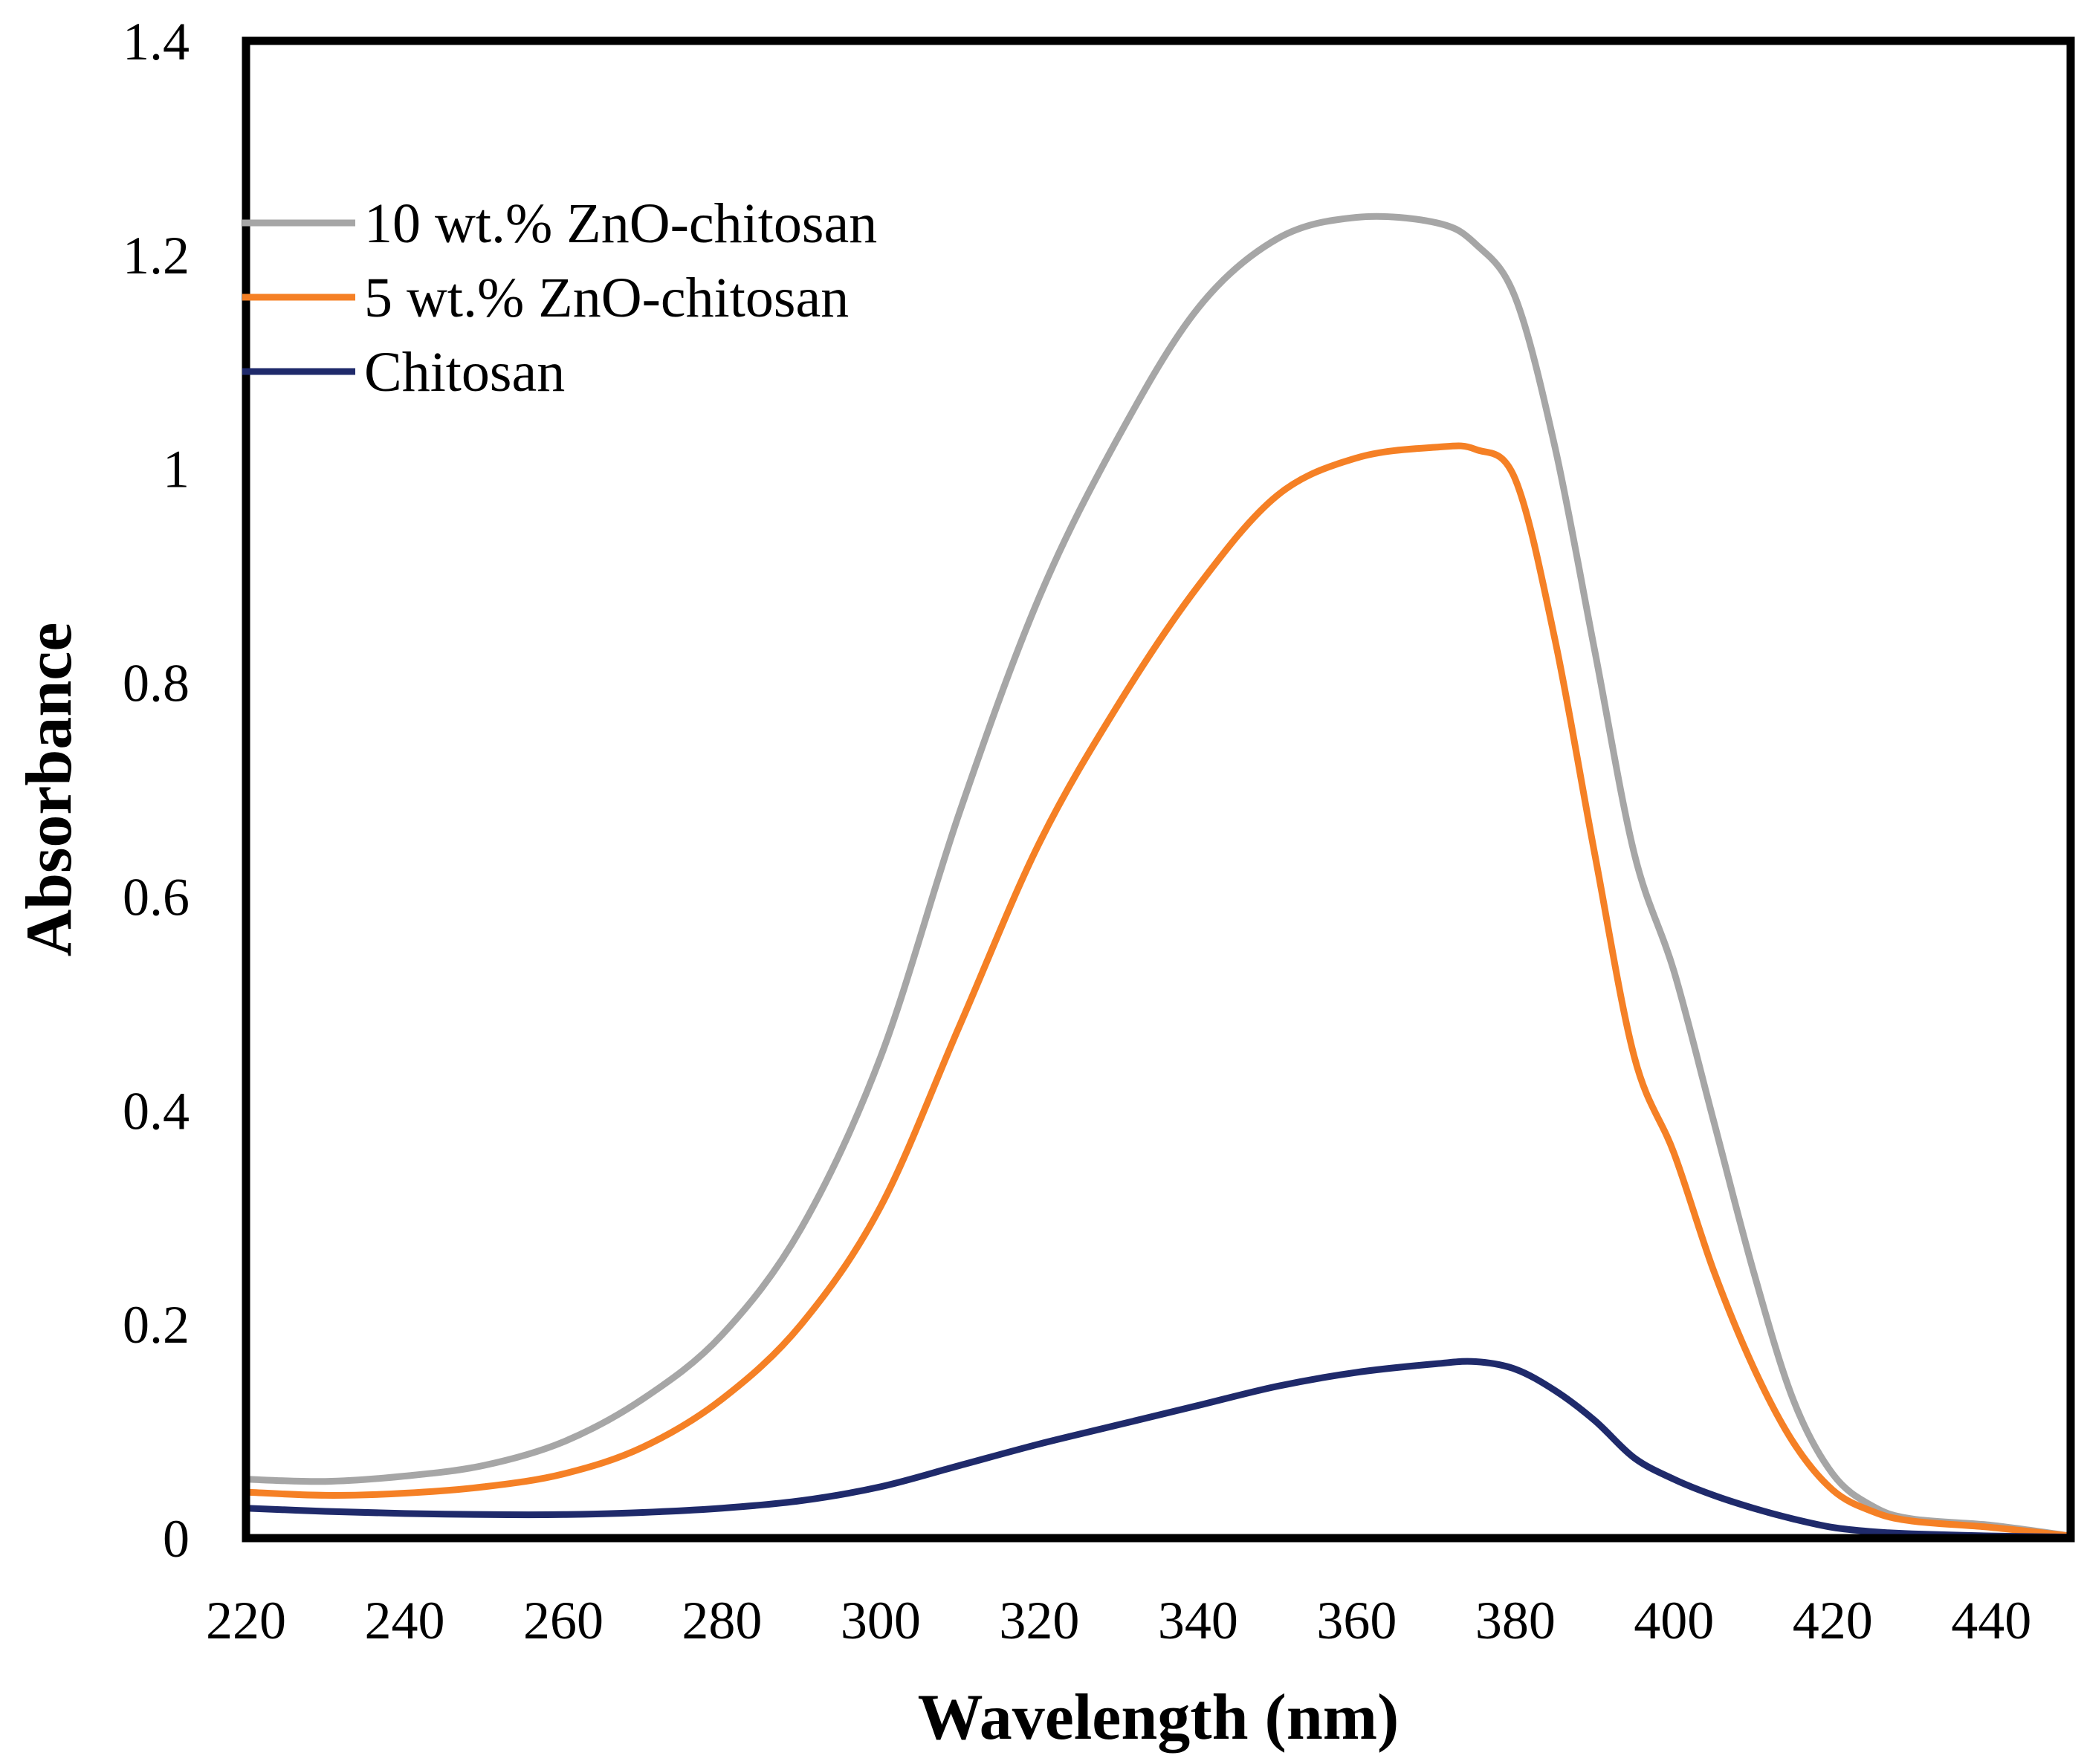 This screenshot has width=2087, height=1764. Describe the element at coordinates (156, 255) in the screenshot. I see `y-tick-label: 1.2` at that location.